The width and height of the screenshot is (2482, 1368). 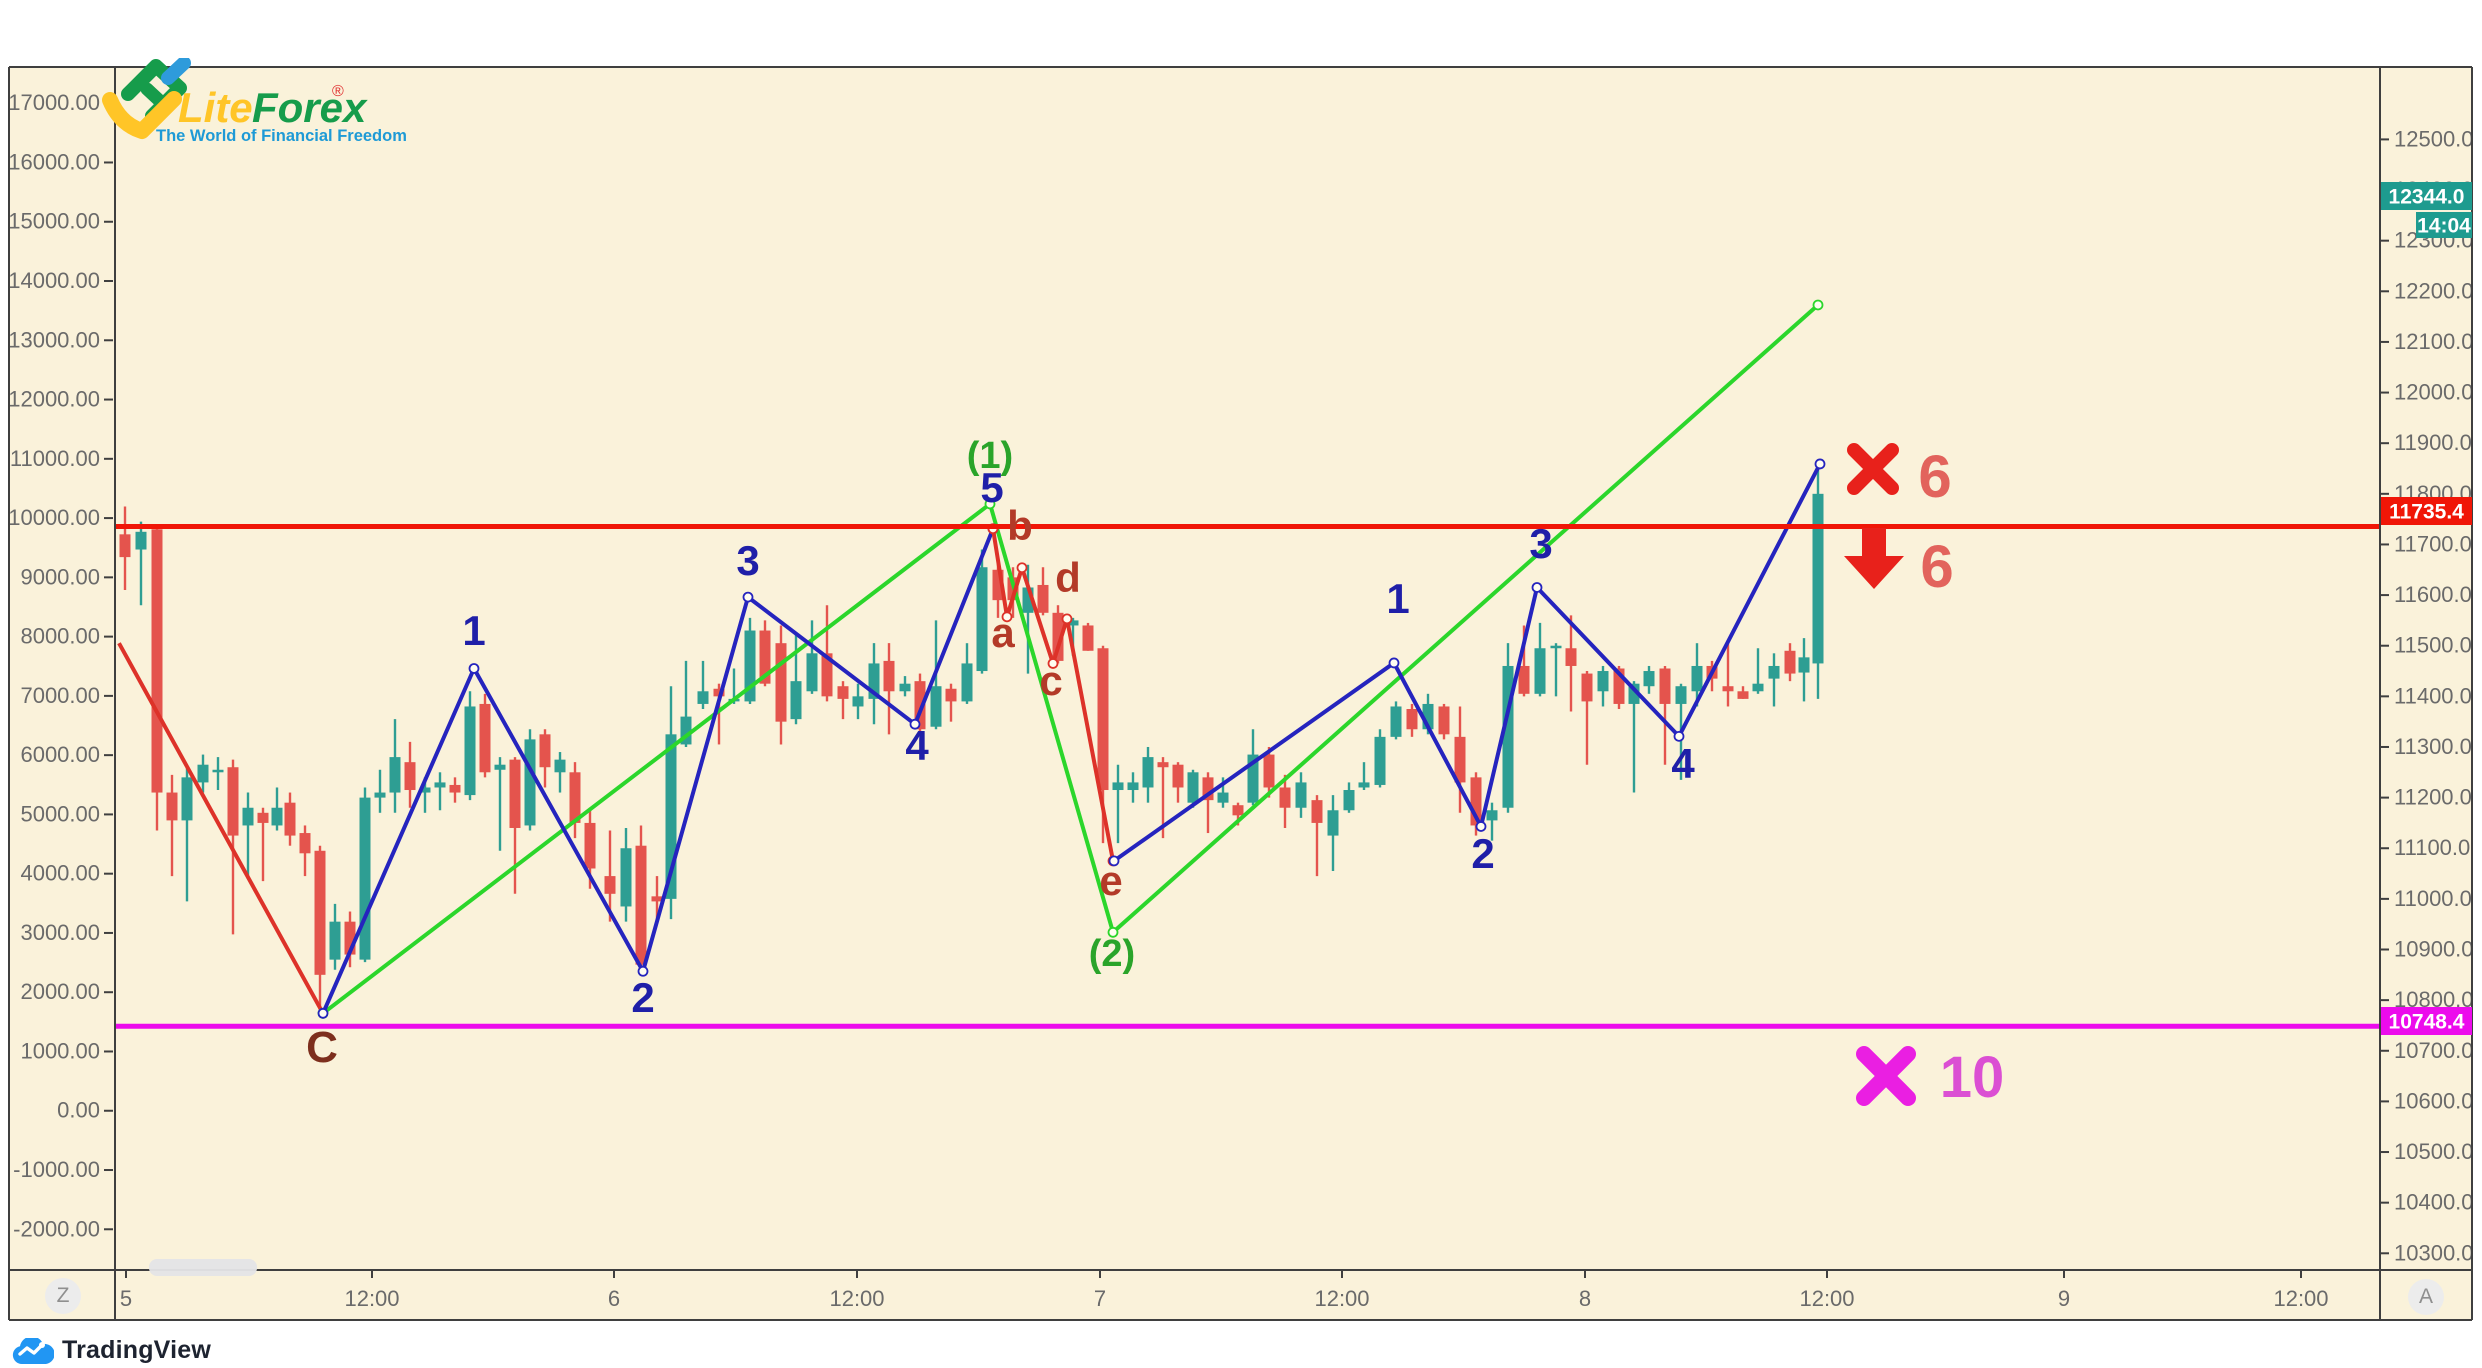 What do you see at coordinates (60, 1050) in the screenshot?
I see `left-axis-label: 1000.00` at bounding box center [60, 1050].